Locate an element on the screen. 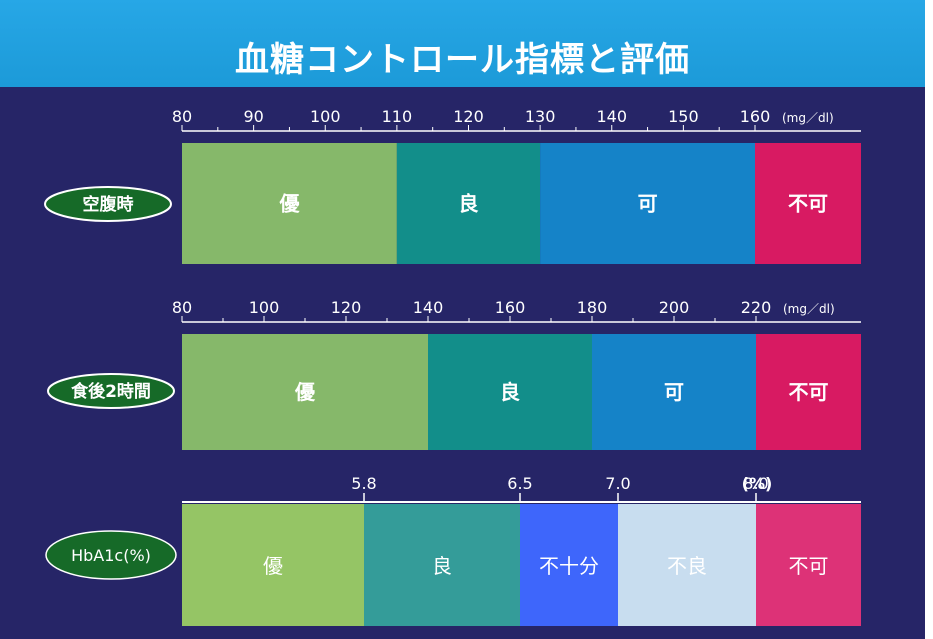 Image resolution: width=933 pixels, height=639 pixels. tick-label: 8.0 is located at coordinates (755, 483).